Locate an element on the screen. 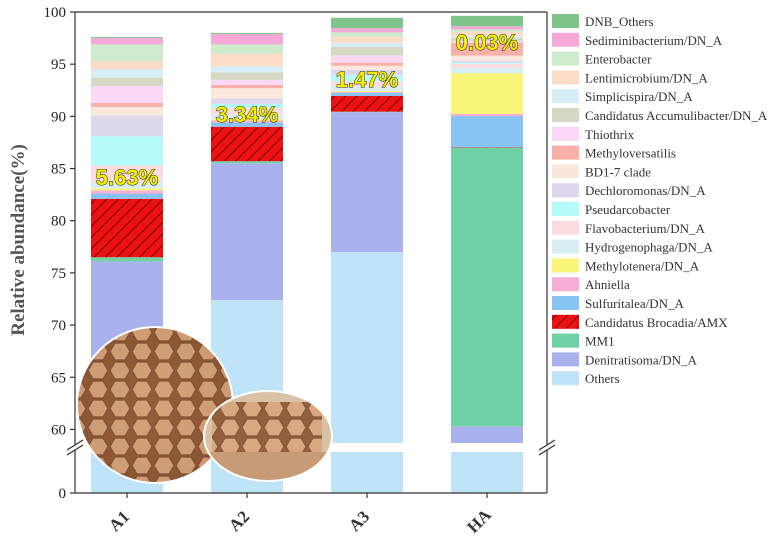  legend-swatch-ahniella is located at coordinates (565, 284).